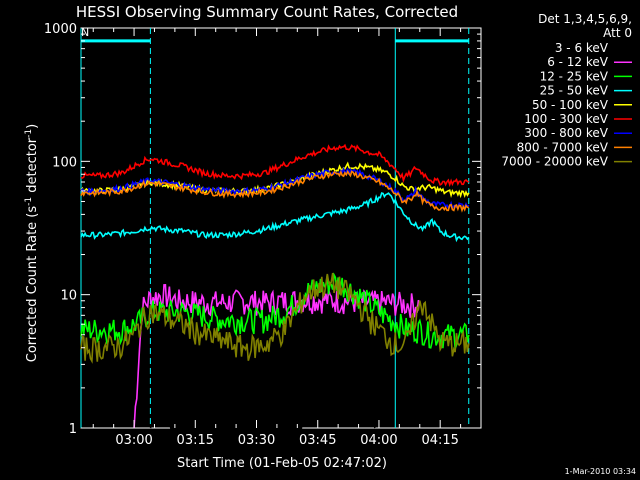 This screenshot has height=480, width=640. I want to click on legend-label-8: 7000 - 20000 keV, so click(554, 162).